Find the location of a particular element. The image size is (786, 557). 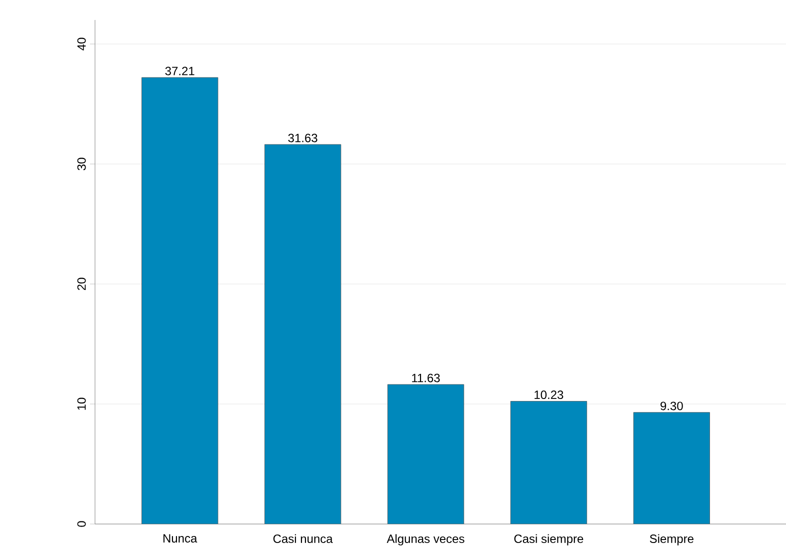

data-label: 11.63 is located at coordinates (426, 378).